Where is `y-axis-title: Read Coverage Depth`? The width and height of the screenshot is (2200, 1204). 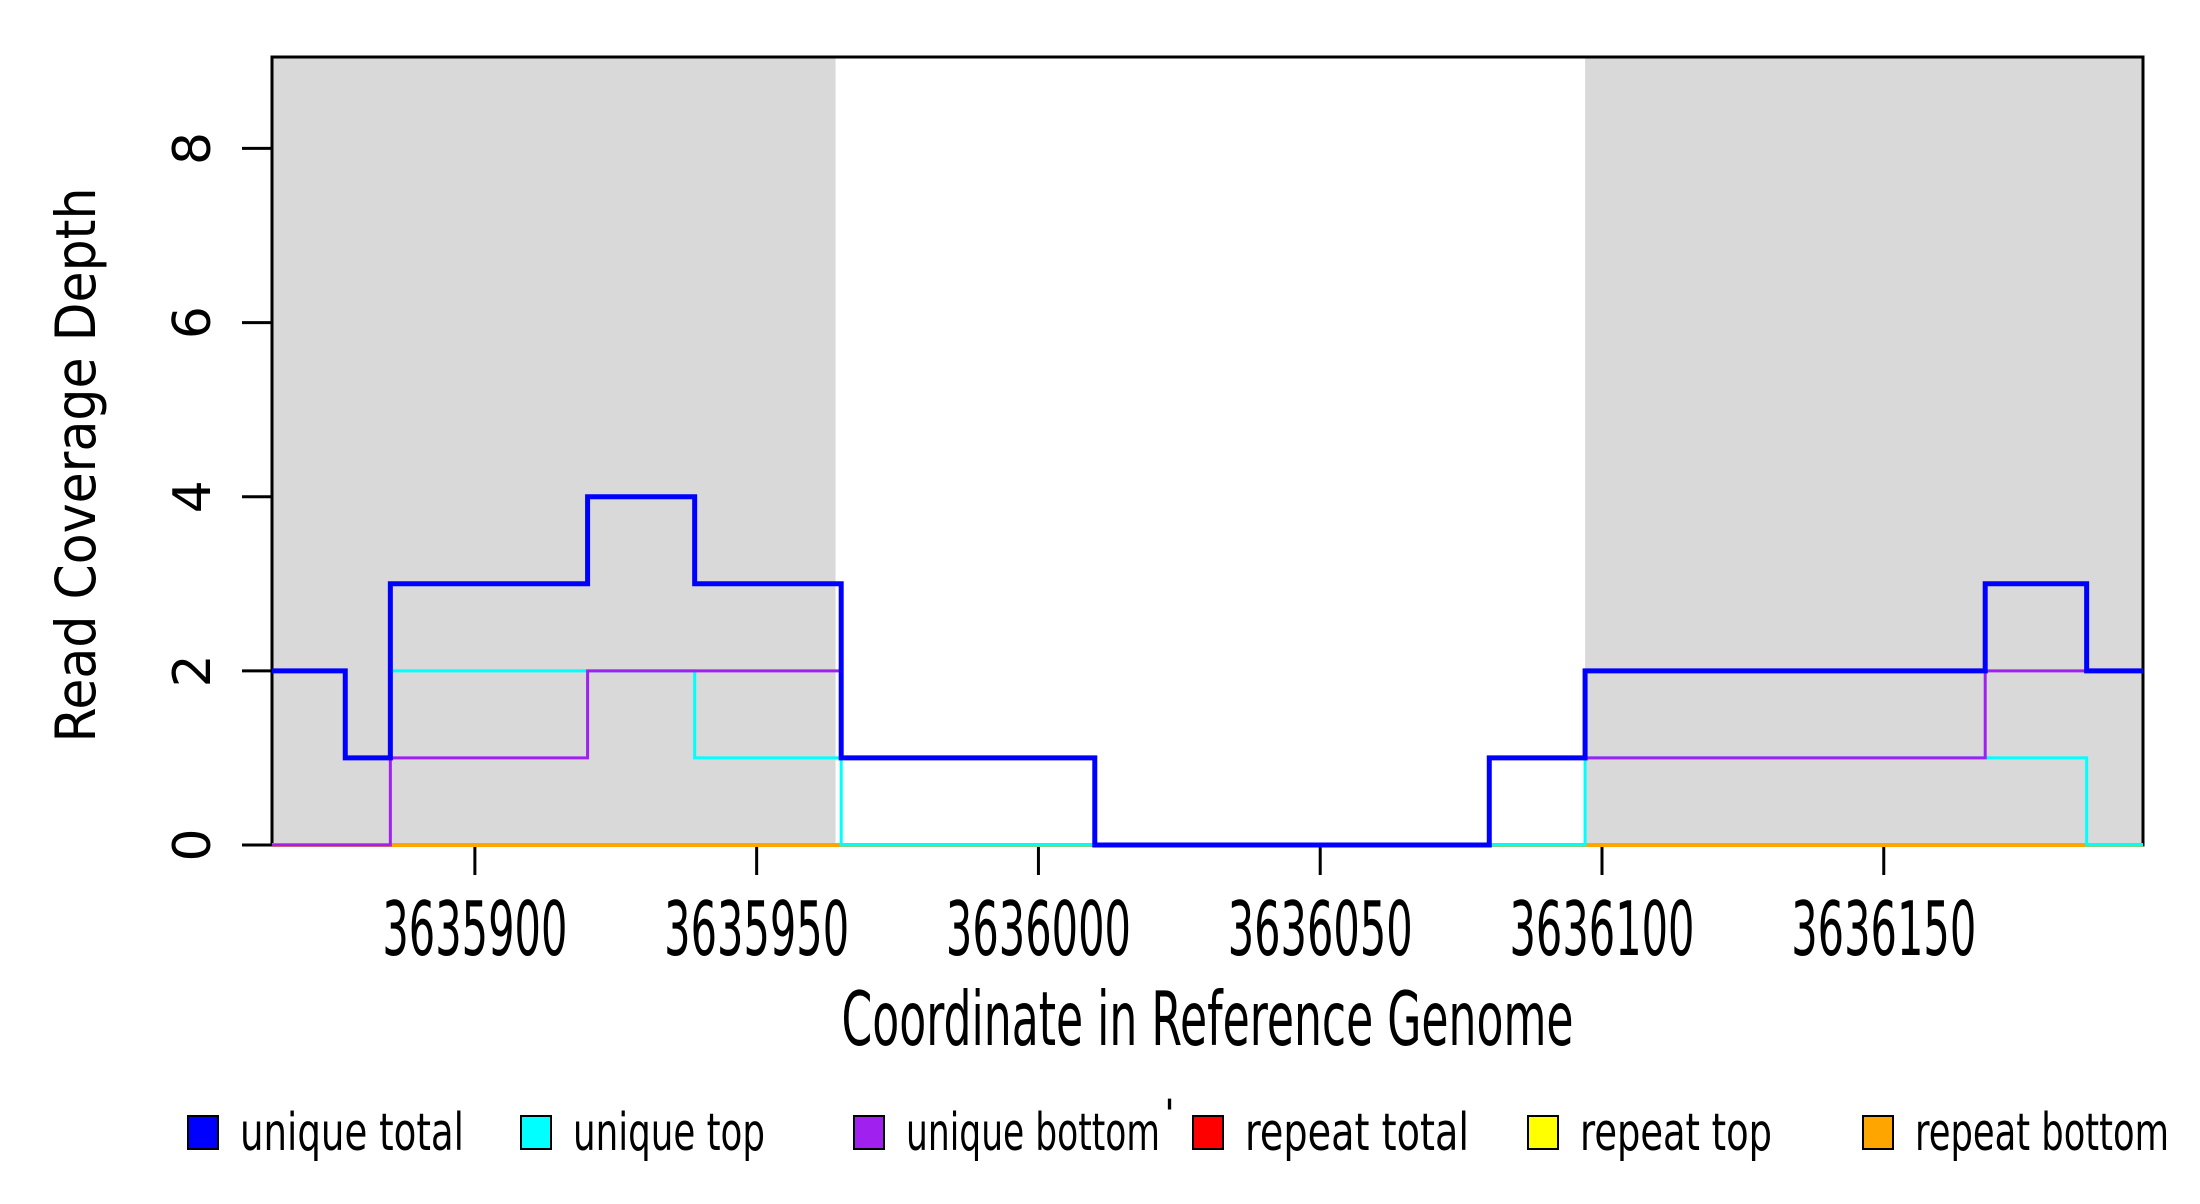
y-axis-title: Read Coverage Depth is located at coordinates (76, 465).